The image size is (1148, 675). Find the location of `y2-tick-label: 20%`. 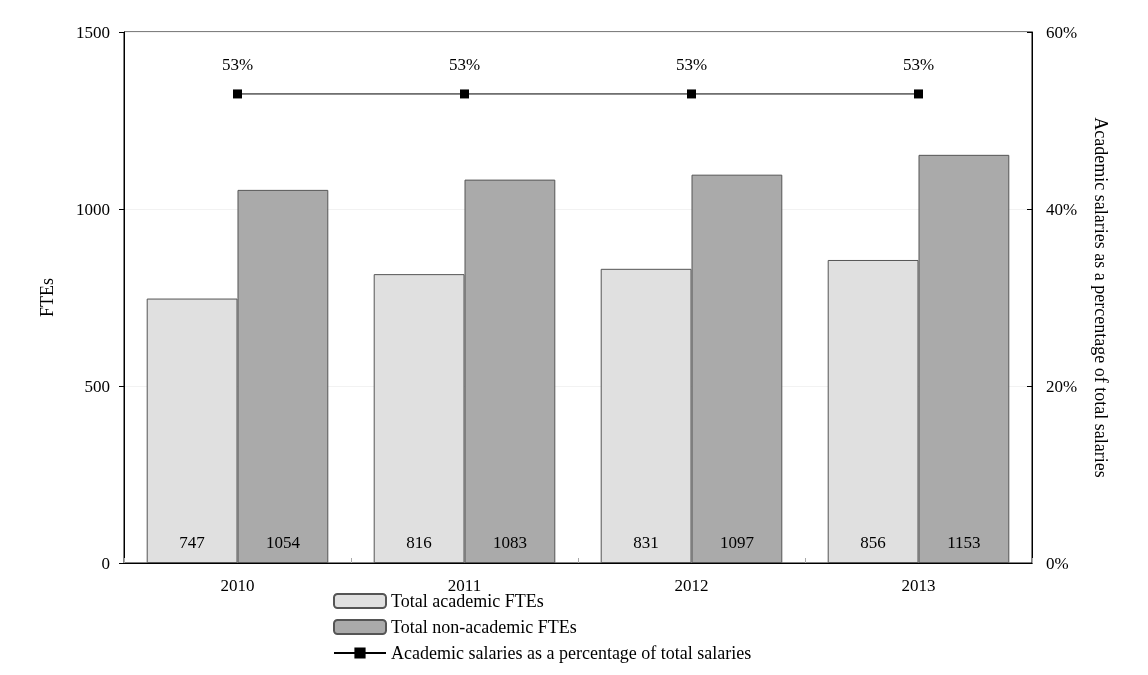

y2-tick-label: 20% is located at coordinates (1062, 386).